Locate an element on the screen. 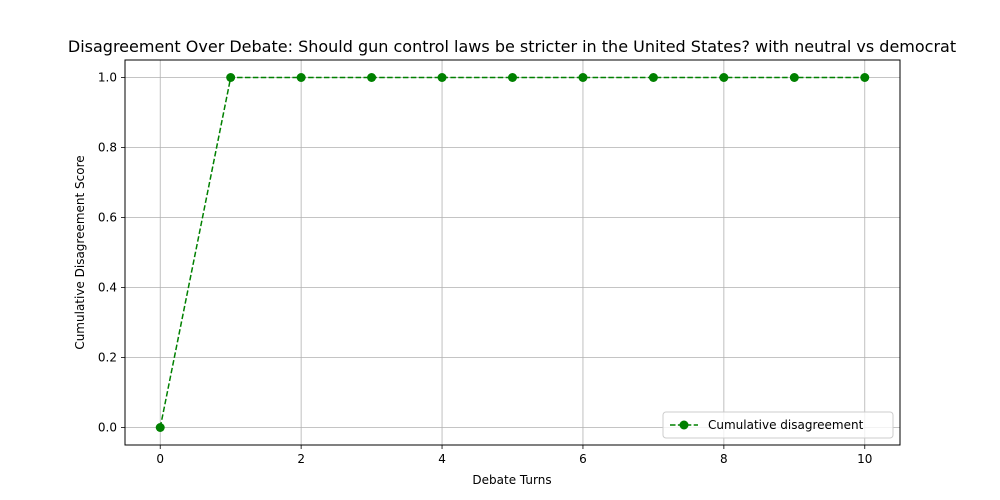 This screenshot has height=500, width=1000. legend: Cumulative disagreement is located at coordinates (778, 425).